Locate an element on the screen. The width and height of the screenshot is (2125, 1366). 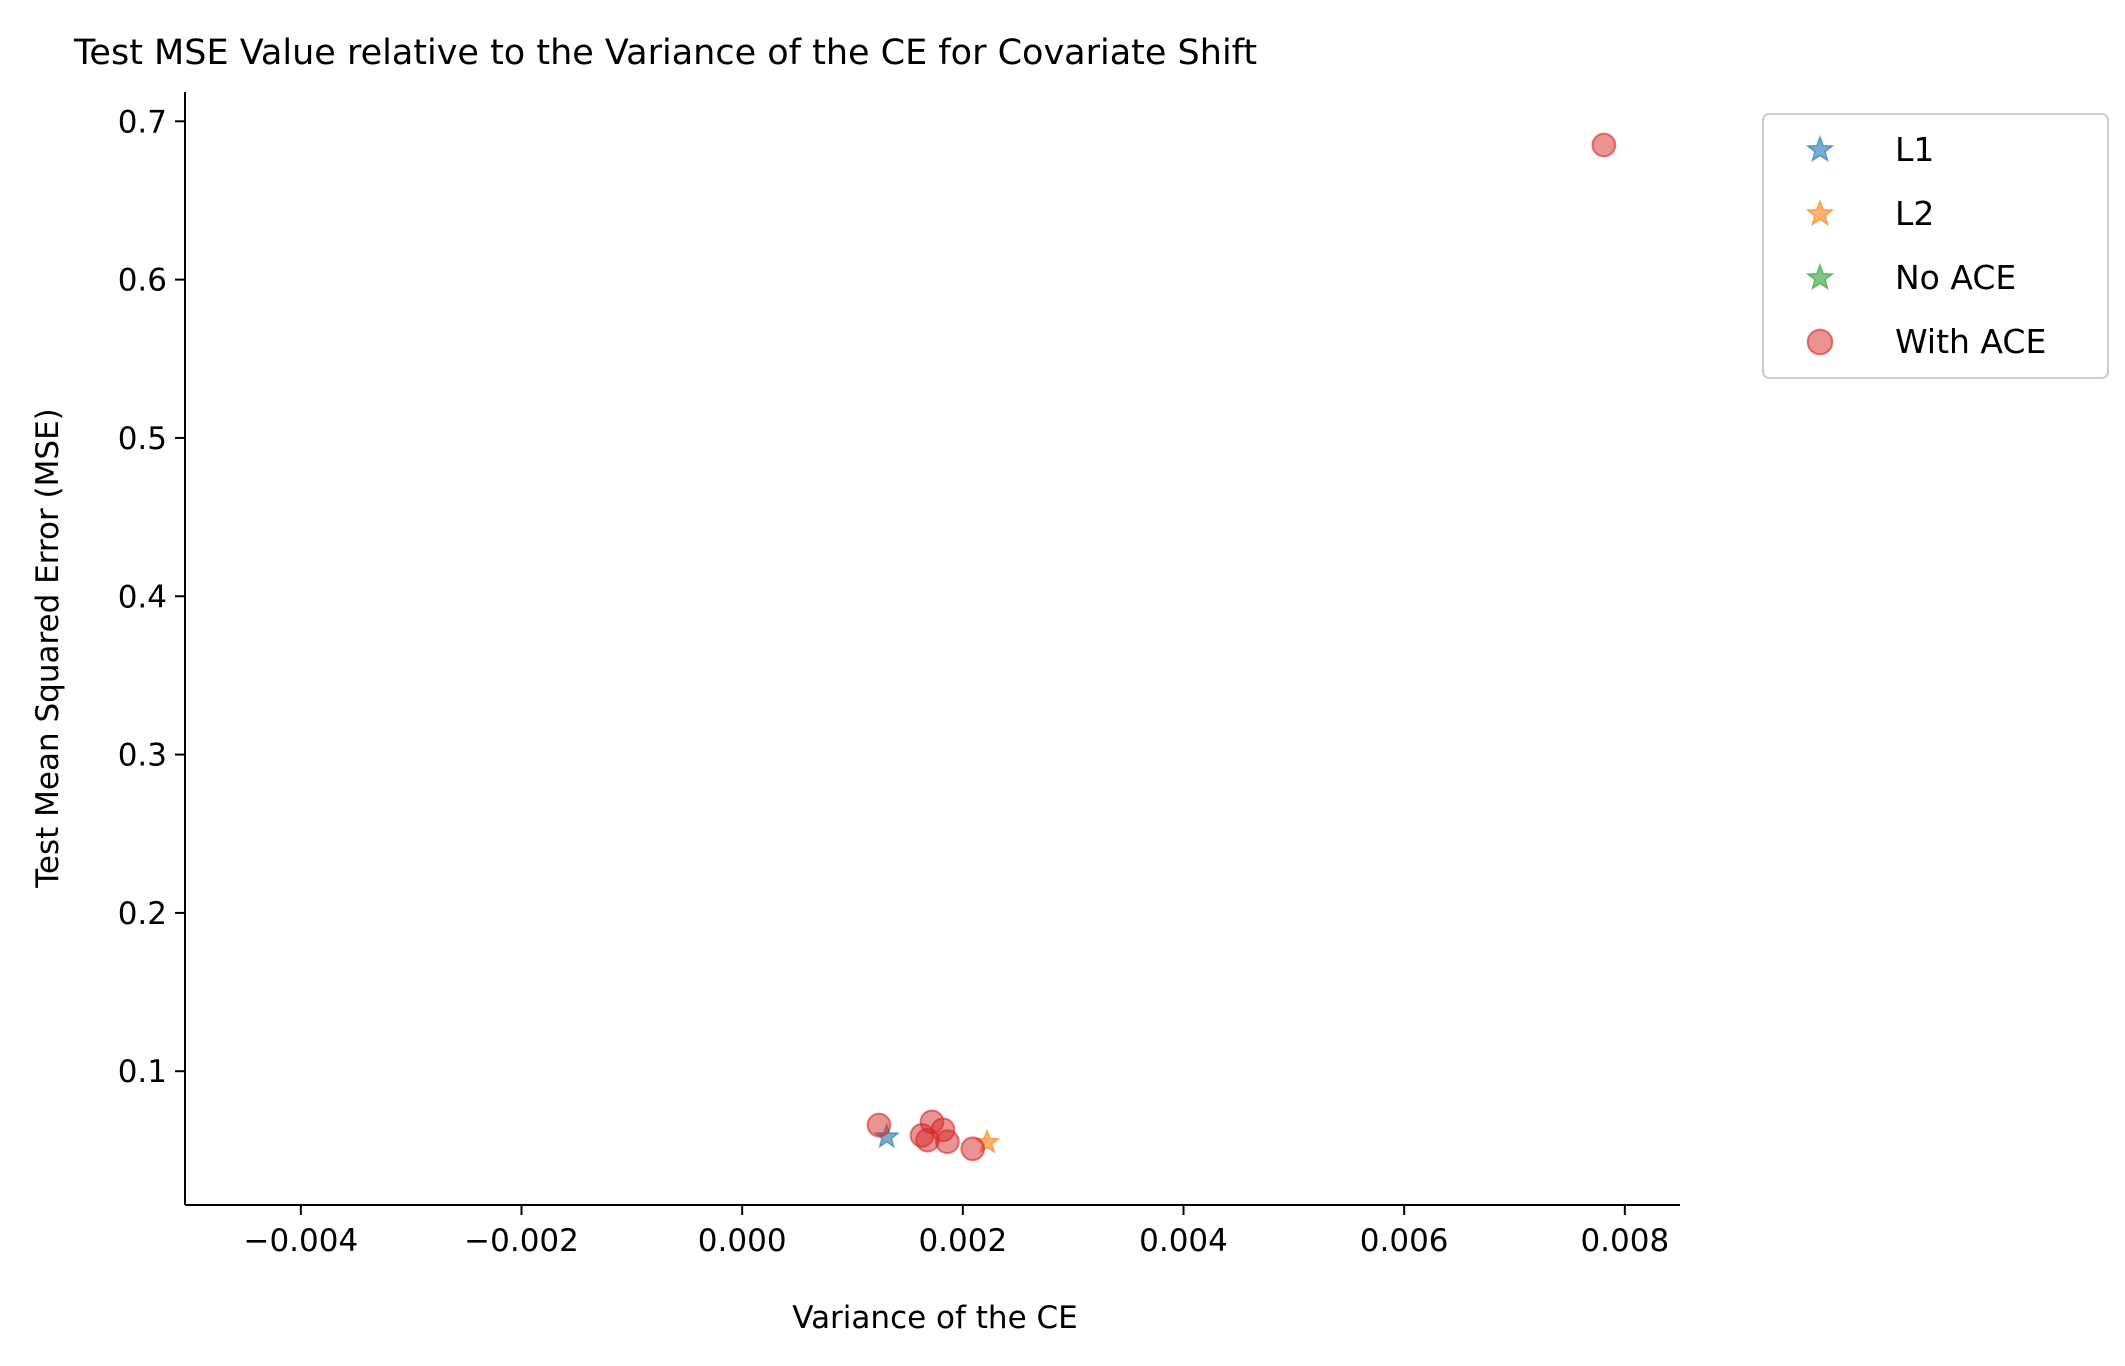
x-tick-label: −0.002 is located at coordinates (521, 1241).